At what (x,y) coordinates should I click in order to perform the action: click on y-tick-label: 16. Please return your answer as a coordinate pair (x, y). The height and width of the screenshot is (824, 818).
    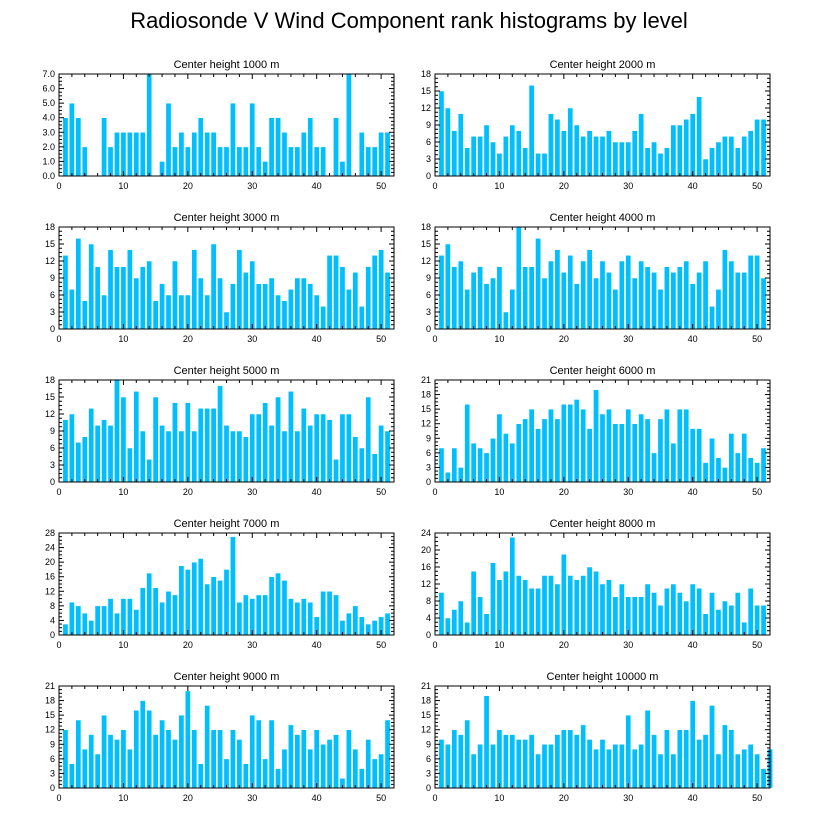
    Looking at the image, I should click on (426, 567).